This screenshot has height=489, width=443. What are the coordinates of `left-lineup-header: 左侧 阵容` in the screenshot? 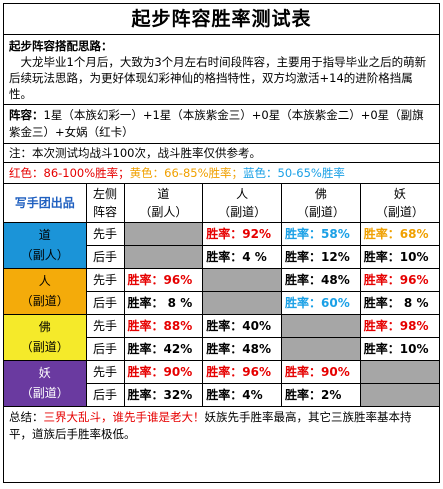 It's located at (105, 203).